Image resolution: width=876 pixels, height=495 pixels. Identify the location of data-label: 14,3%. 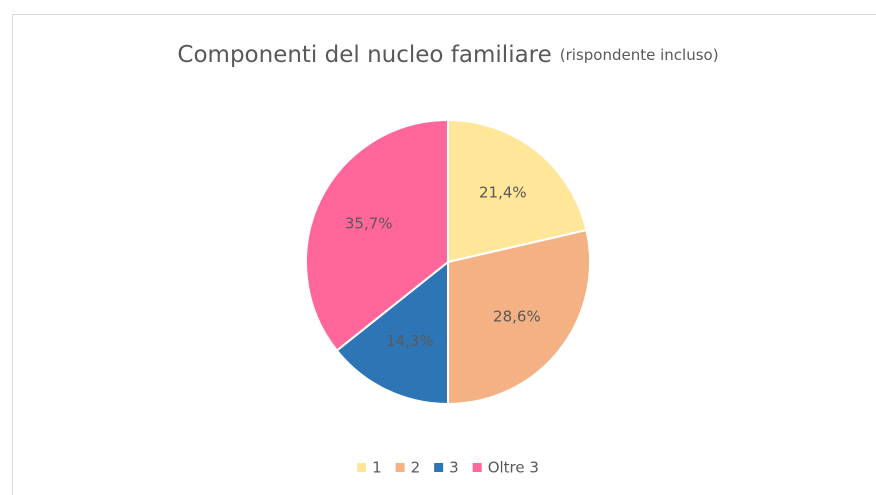
(410, 341).